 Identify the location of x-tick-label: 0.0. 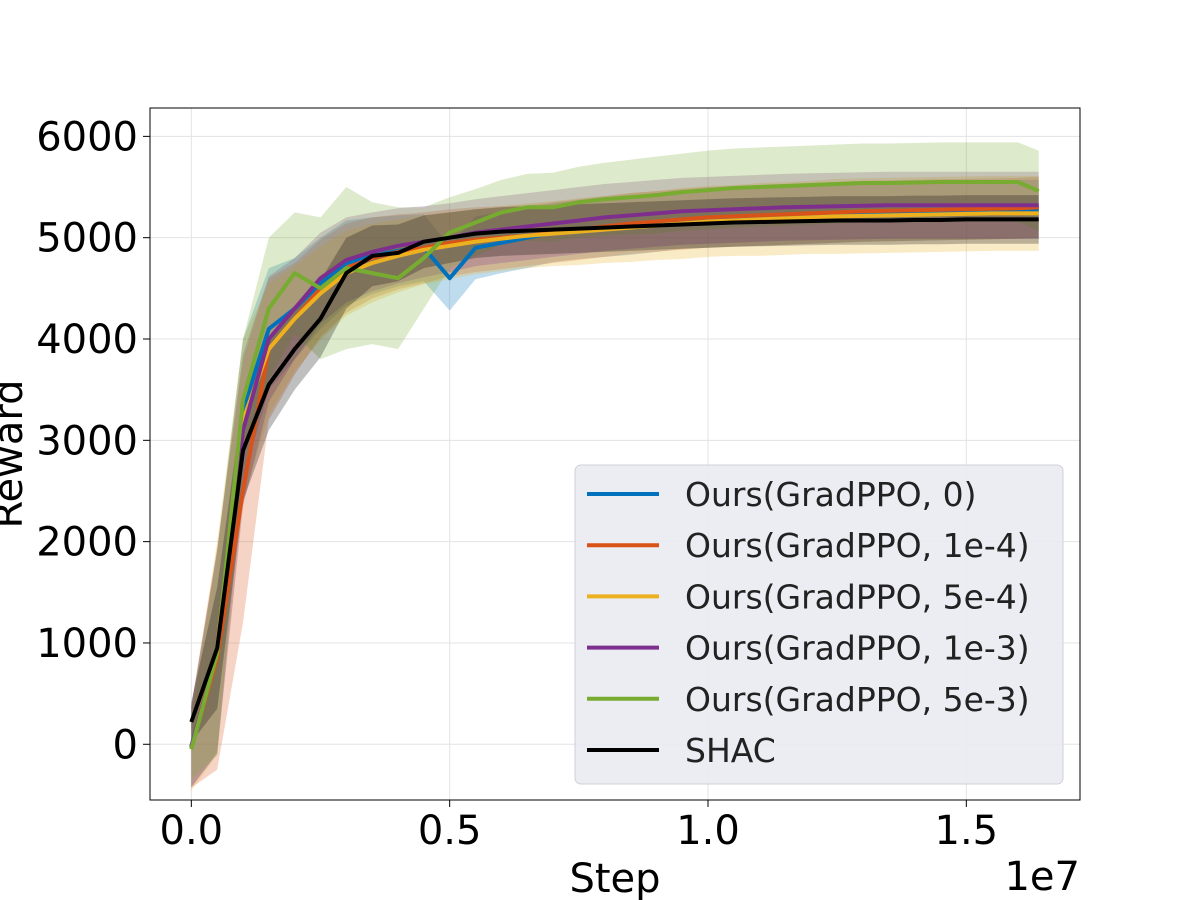
(192, 831).